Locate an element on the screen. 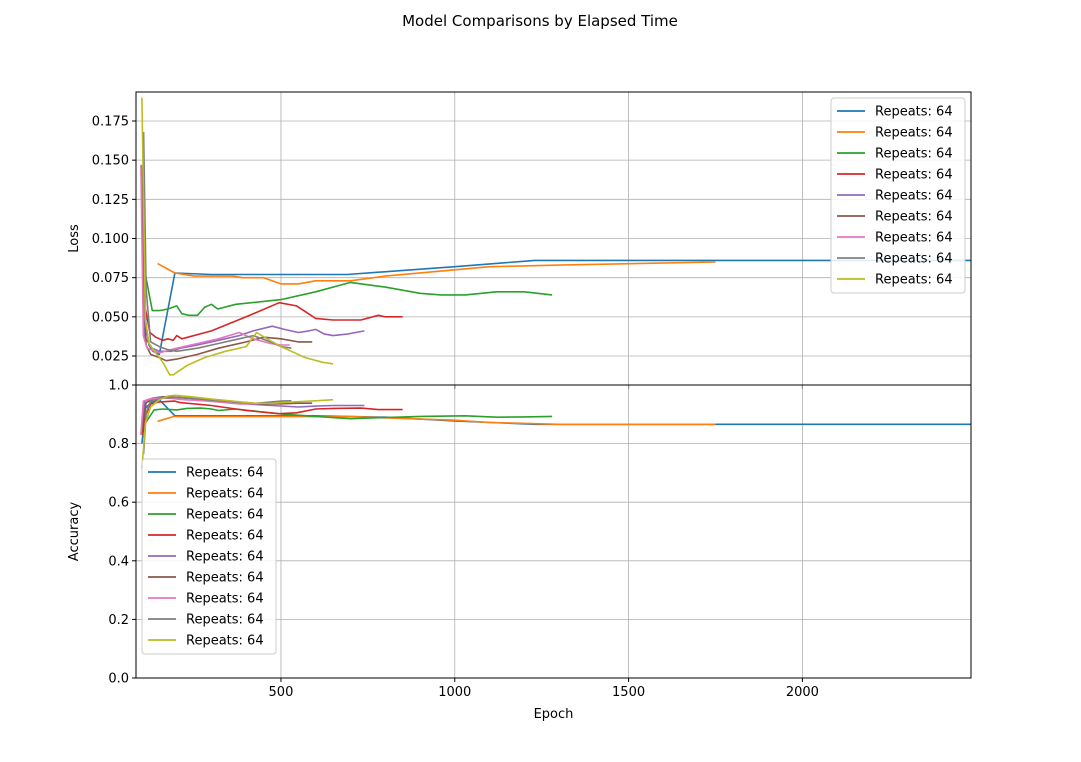 This screenshot has width=1081, height=762. accuracy-legend-label-5: Repeats: 64 is located at coordinates (225, 557).